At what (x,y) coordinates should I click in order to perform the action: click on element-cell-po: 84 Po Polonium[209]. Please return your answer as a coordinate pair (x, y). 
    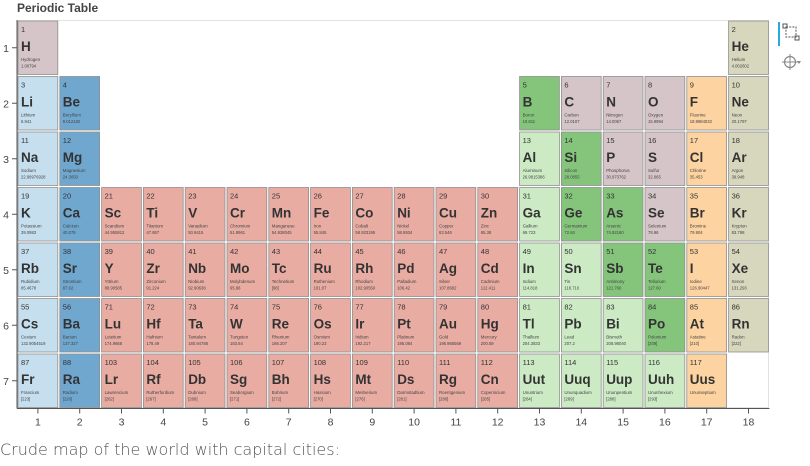
    Looking at the image, I should click on (665, 325).